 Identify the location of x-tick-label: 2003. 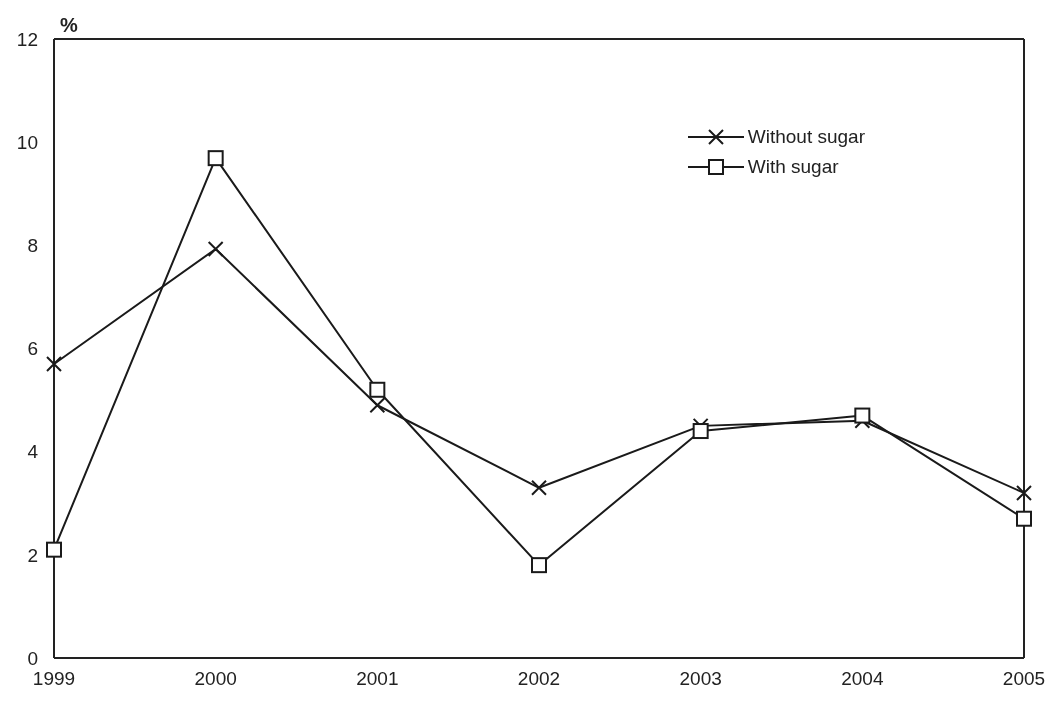
(700, 679).